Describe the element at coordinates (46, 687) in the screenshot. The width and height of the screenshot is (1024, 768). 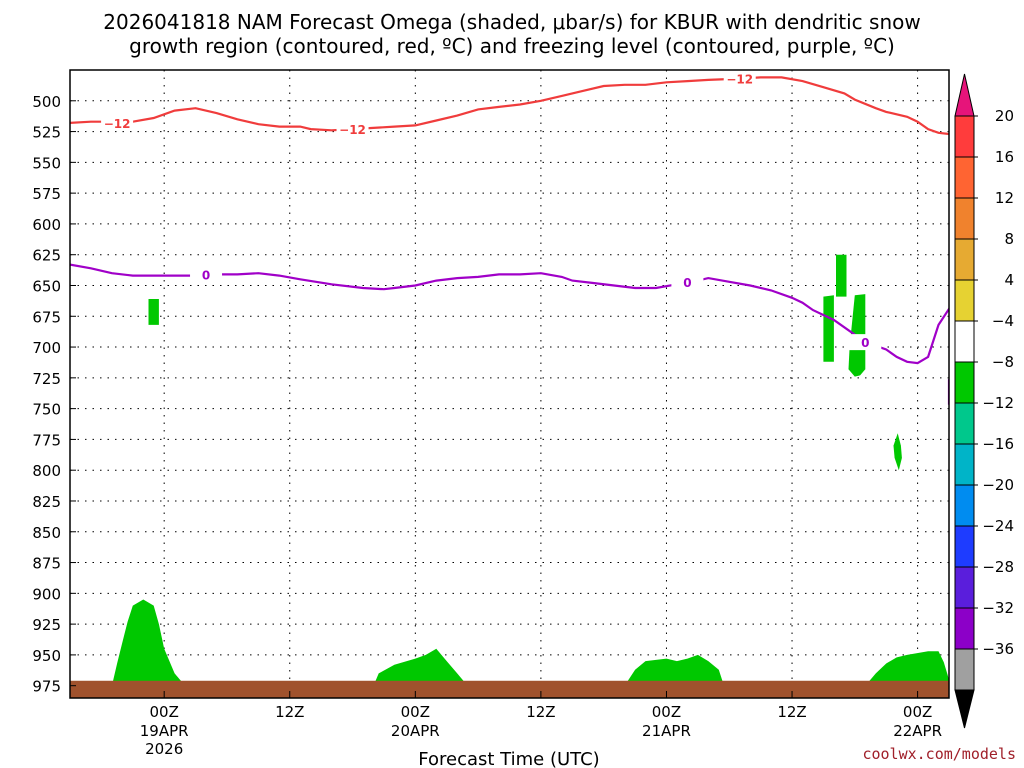
I see `y-tick-label: 975` at that location.